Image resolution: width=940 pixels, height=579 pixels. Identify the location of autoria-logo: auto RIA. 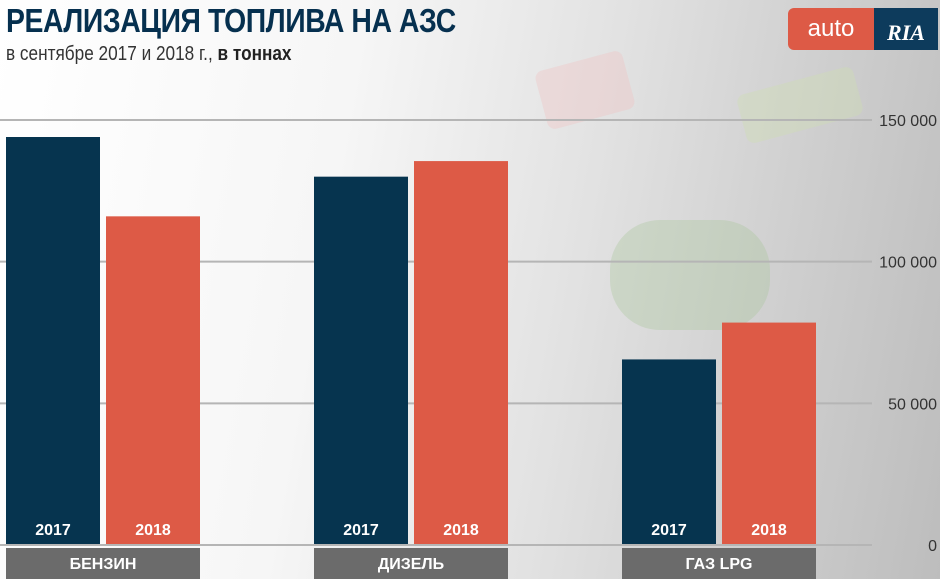
(863, 29).